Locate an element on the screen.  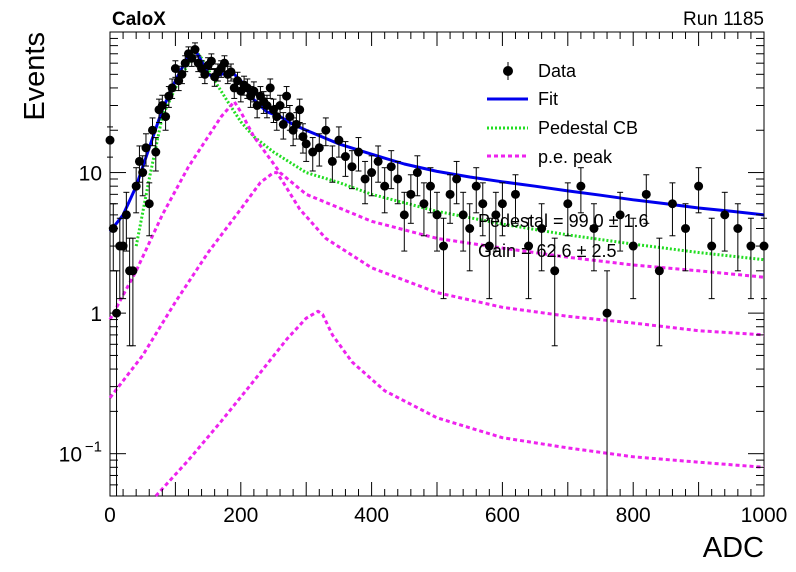
x-tick-label: 1000 is located at coordinates (764, 515).